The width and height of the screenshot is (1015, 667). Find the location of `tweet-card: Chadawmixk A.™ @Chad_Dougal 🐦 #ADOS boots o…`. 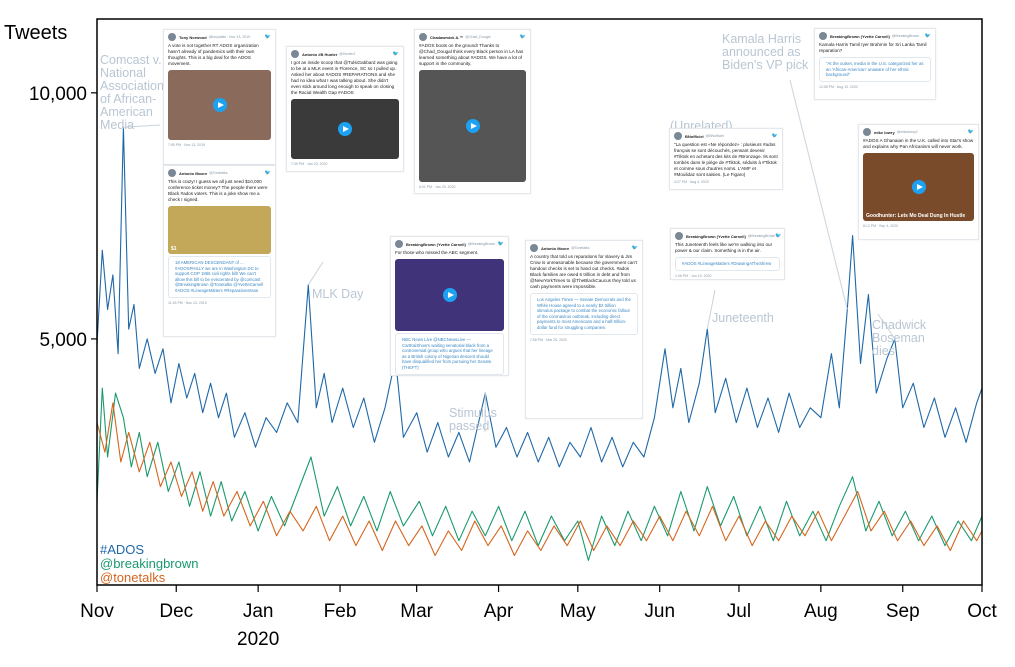

tweet-card: Chadawmixk A.™ @Chad_Dougal 🐦 #ADOS boots o… is located at coordinates (472, 111).